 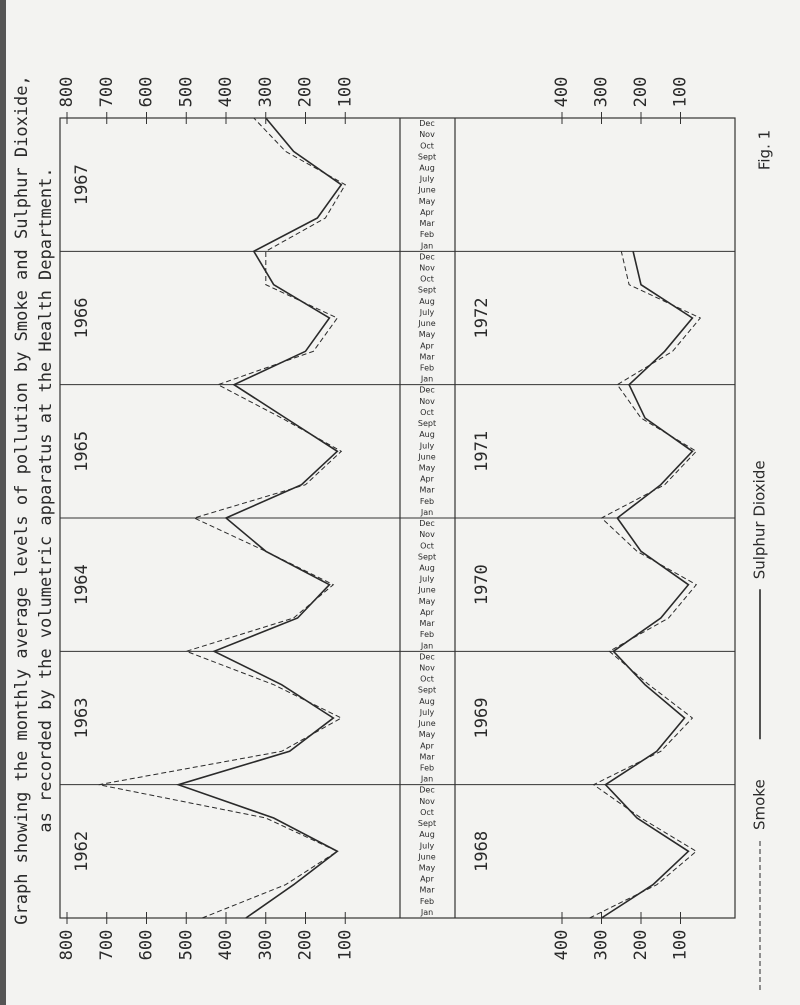 I want to click on figure-label: Fig. 1, so click(x=765, y=150).